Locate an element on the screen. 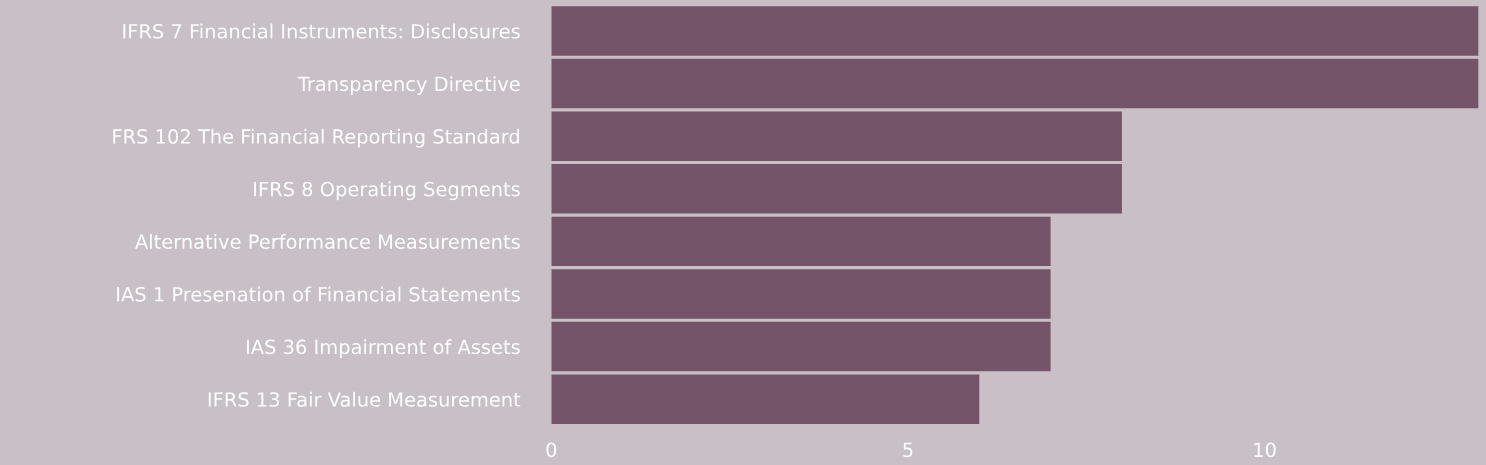 This screenshot has height=465, width=1486. y-tick-label: FRS 102 The Financial Reporting Standard is located at coordinates (316, 138).